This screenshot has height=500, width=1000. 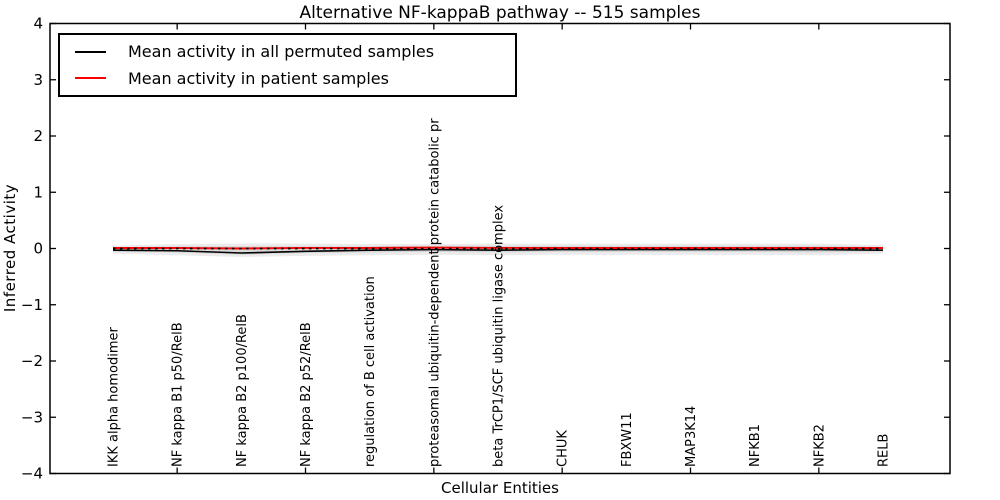 What do you see at coordinates (242, 390) in the screenshot?
I see `x-category-label: NF kappa B2 p100/RelB` at bounding box center [242, 390].